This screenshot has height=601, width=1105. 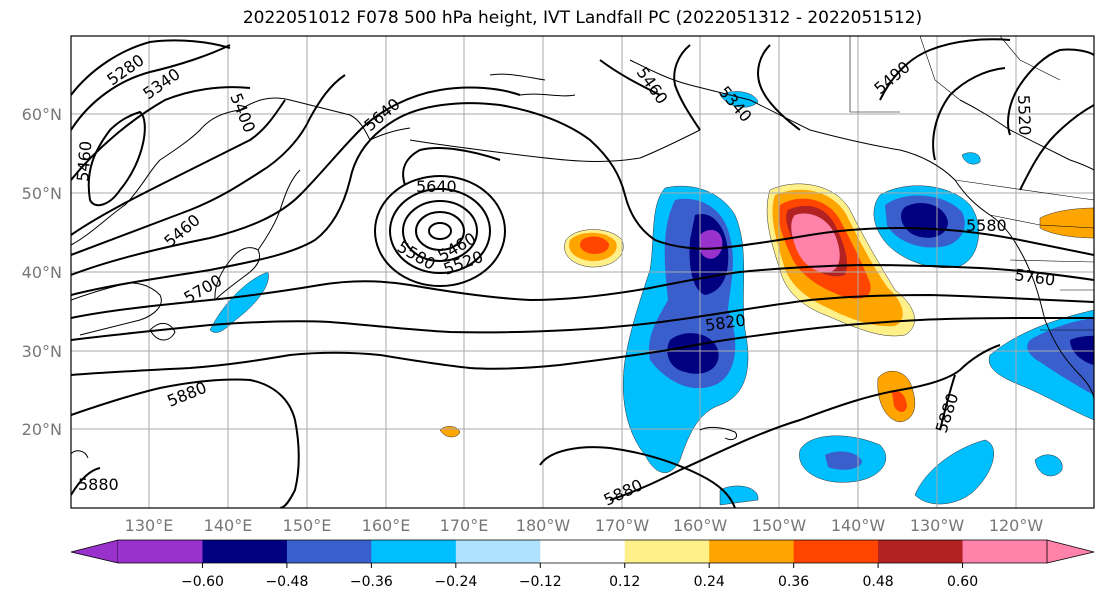 I want to click on lon-label: 180°W, so click(x=543, y=525).